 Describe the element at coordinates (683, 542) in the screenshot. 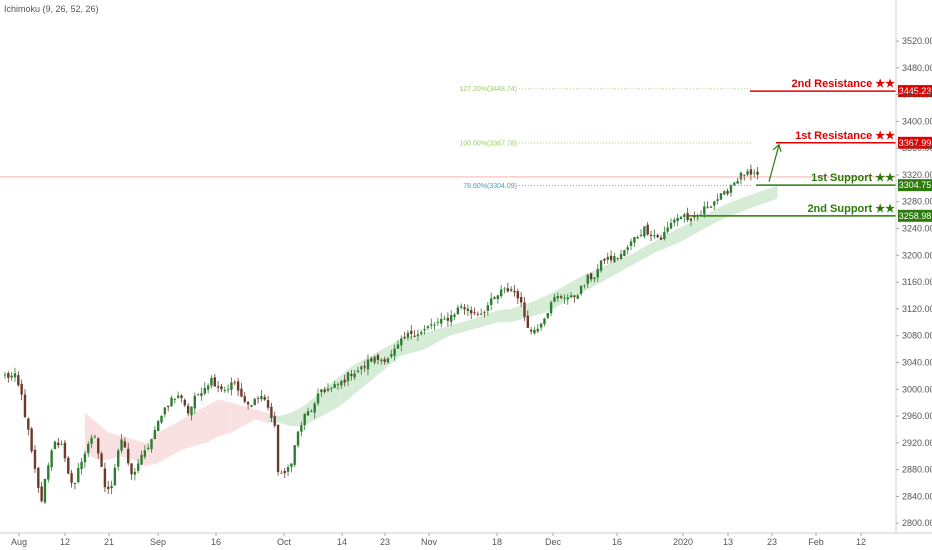

I see `x-tick-label: 2020` at that location.